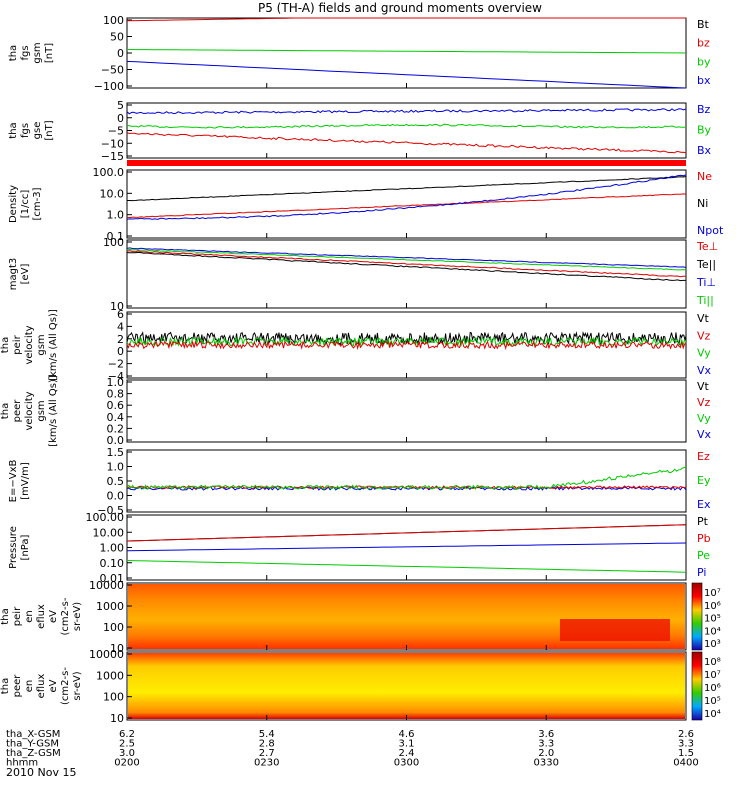 The image size is (750, 800). Describe the element at coordinates (704, 80) in the screenshot. I see `legend-entry: bx` at that location.